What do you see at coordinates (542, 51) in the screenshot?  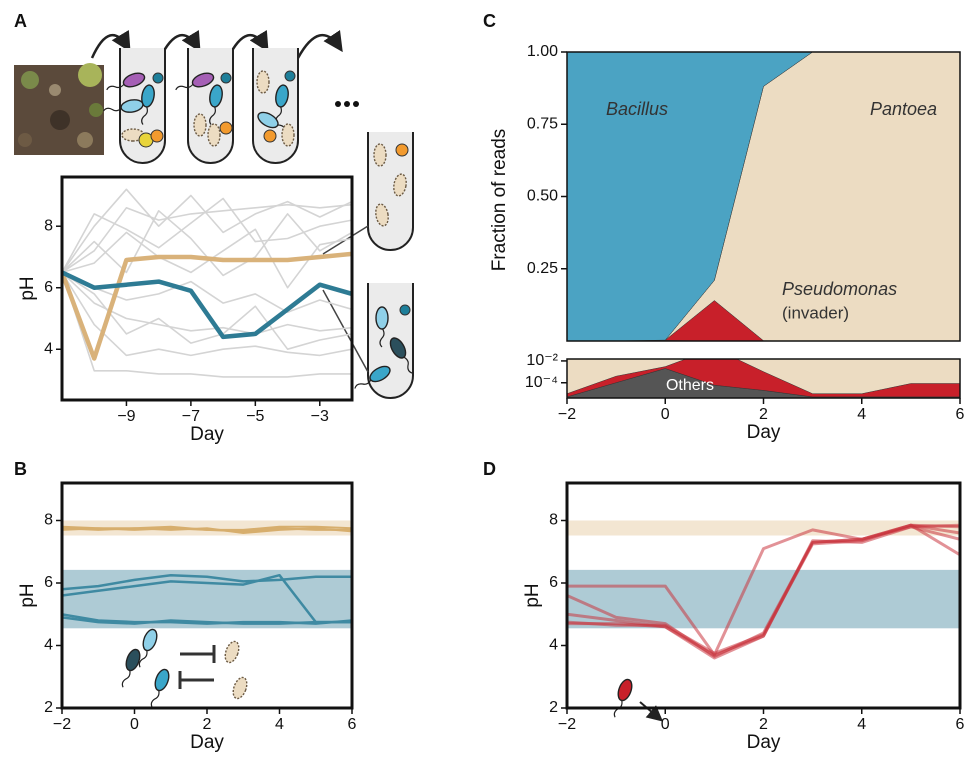 I see `y-tick-label: 1.00` at bounding box center [542, 51].